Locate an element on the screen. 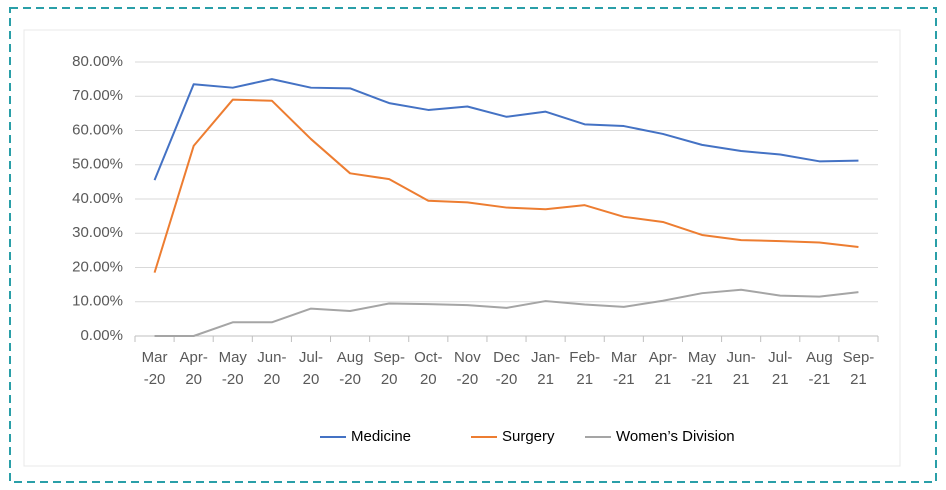 The width and height of the screenshot is (946, 490). legend-label: Medicine is located at coordinates (381, 436).